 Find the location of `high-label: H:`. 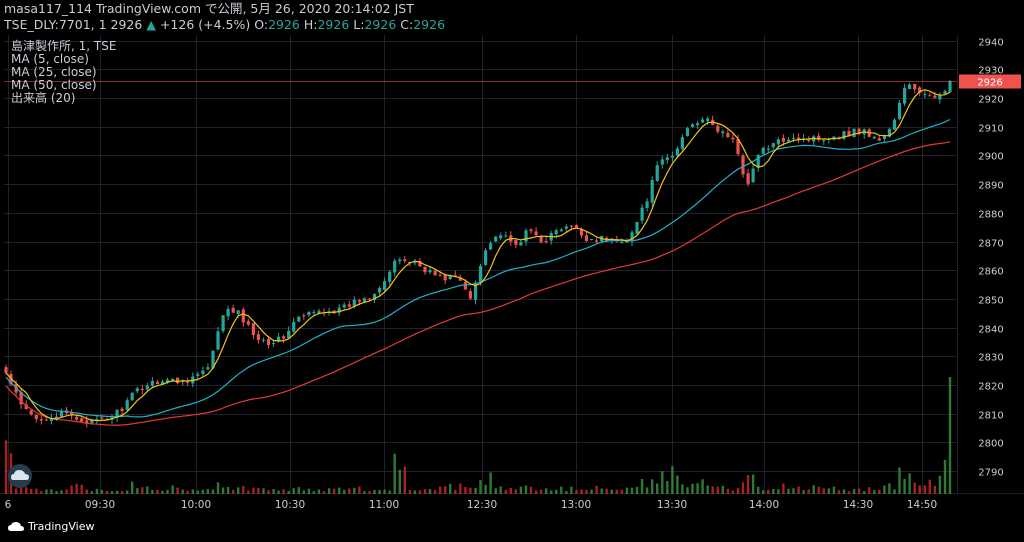

high-label: H: is located at coordinates (310, 24).